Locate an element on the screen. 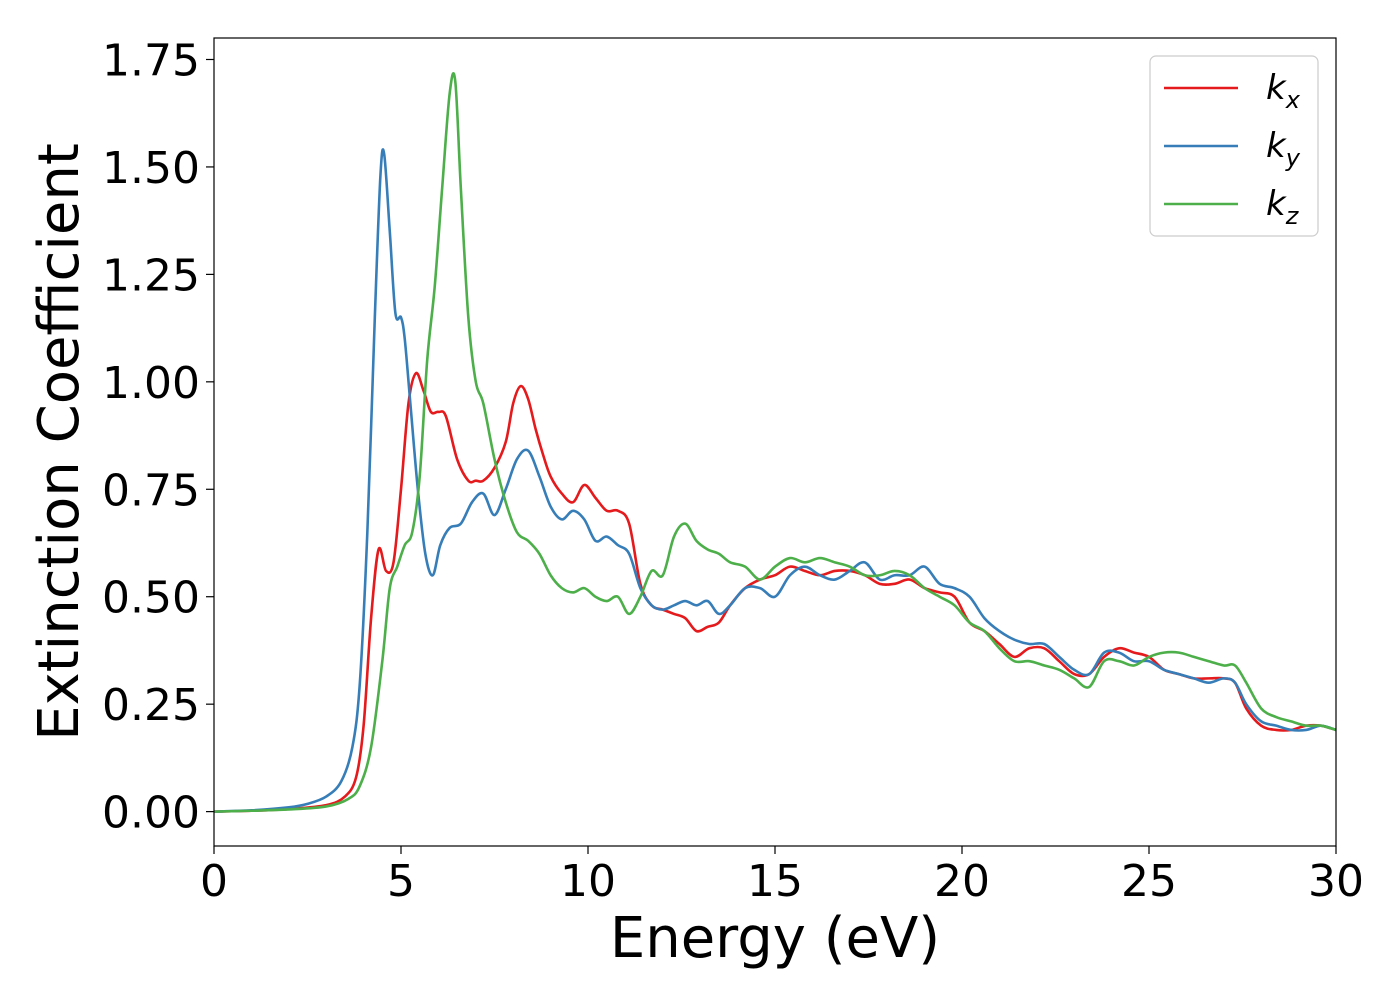 This screenshot has width=1400, height=1000. x-tick-label: 0 is located at coordinates (214, 881).